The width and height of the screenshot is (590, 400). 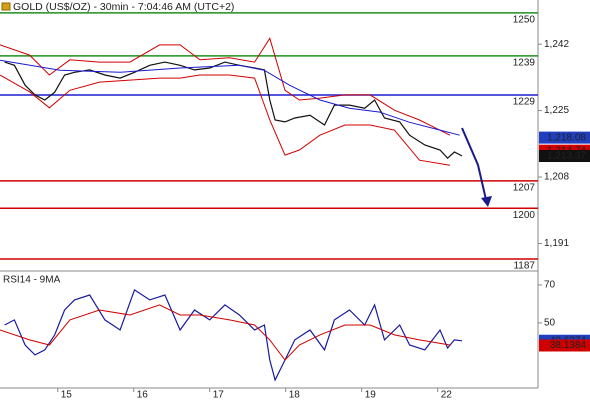 I want to click on price-tag-label: 1,218.08, so click(x=566, y=137).